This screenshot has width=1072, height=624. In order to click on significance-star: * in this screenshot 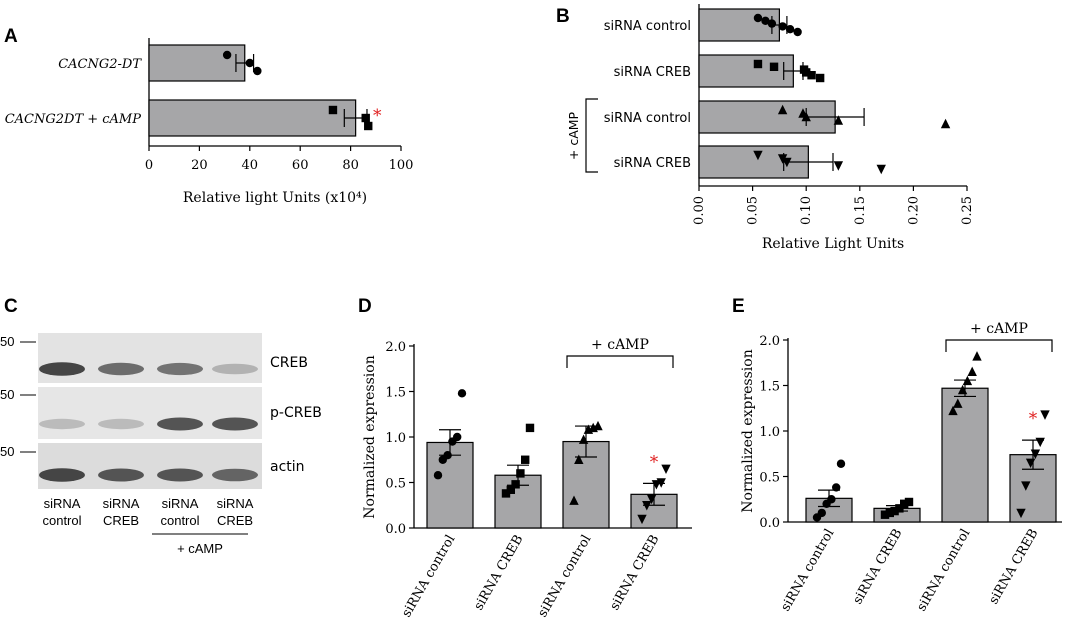, I will do `click(377, 116)`.